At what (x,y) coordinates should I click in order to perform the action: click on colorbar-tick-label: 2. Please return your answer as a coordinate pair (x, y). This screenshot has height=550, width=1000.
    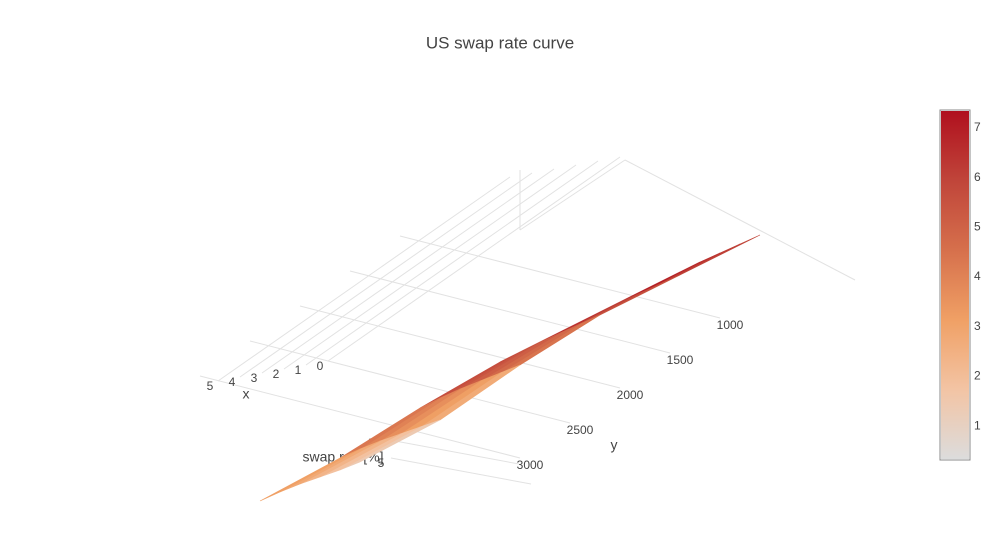
    Looking at the image, I should click on (977, 376).